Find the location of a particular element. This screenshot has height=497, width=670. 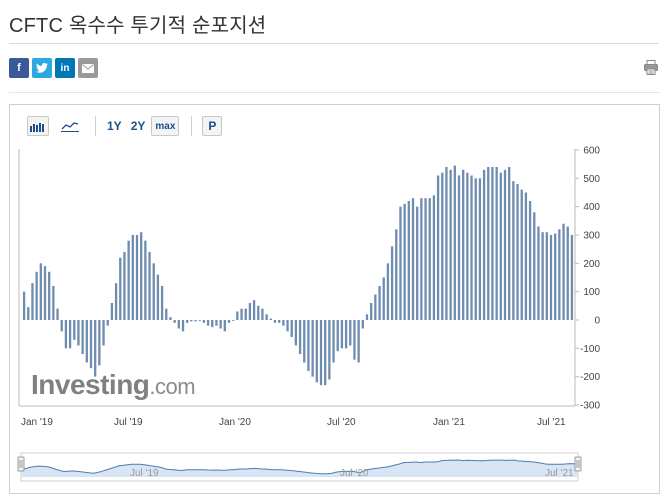

navigator-label: Jul '19 is located at coordinates (144, 473).